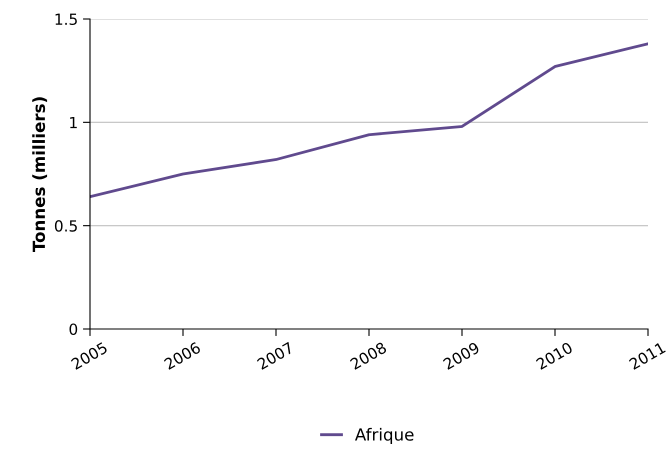  Describe the element at coordinates (65, 226) in the screenshot. I see `y-tick-label: 0.5` at that location.